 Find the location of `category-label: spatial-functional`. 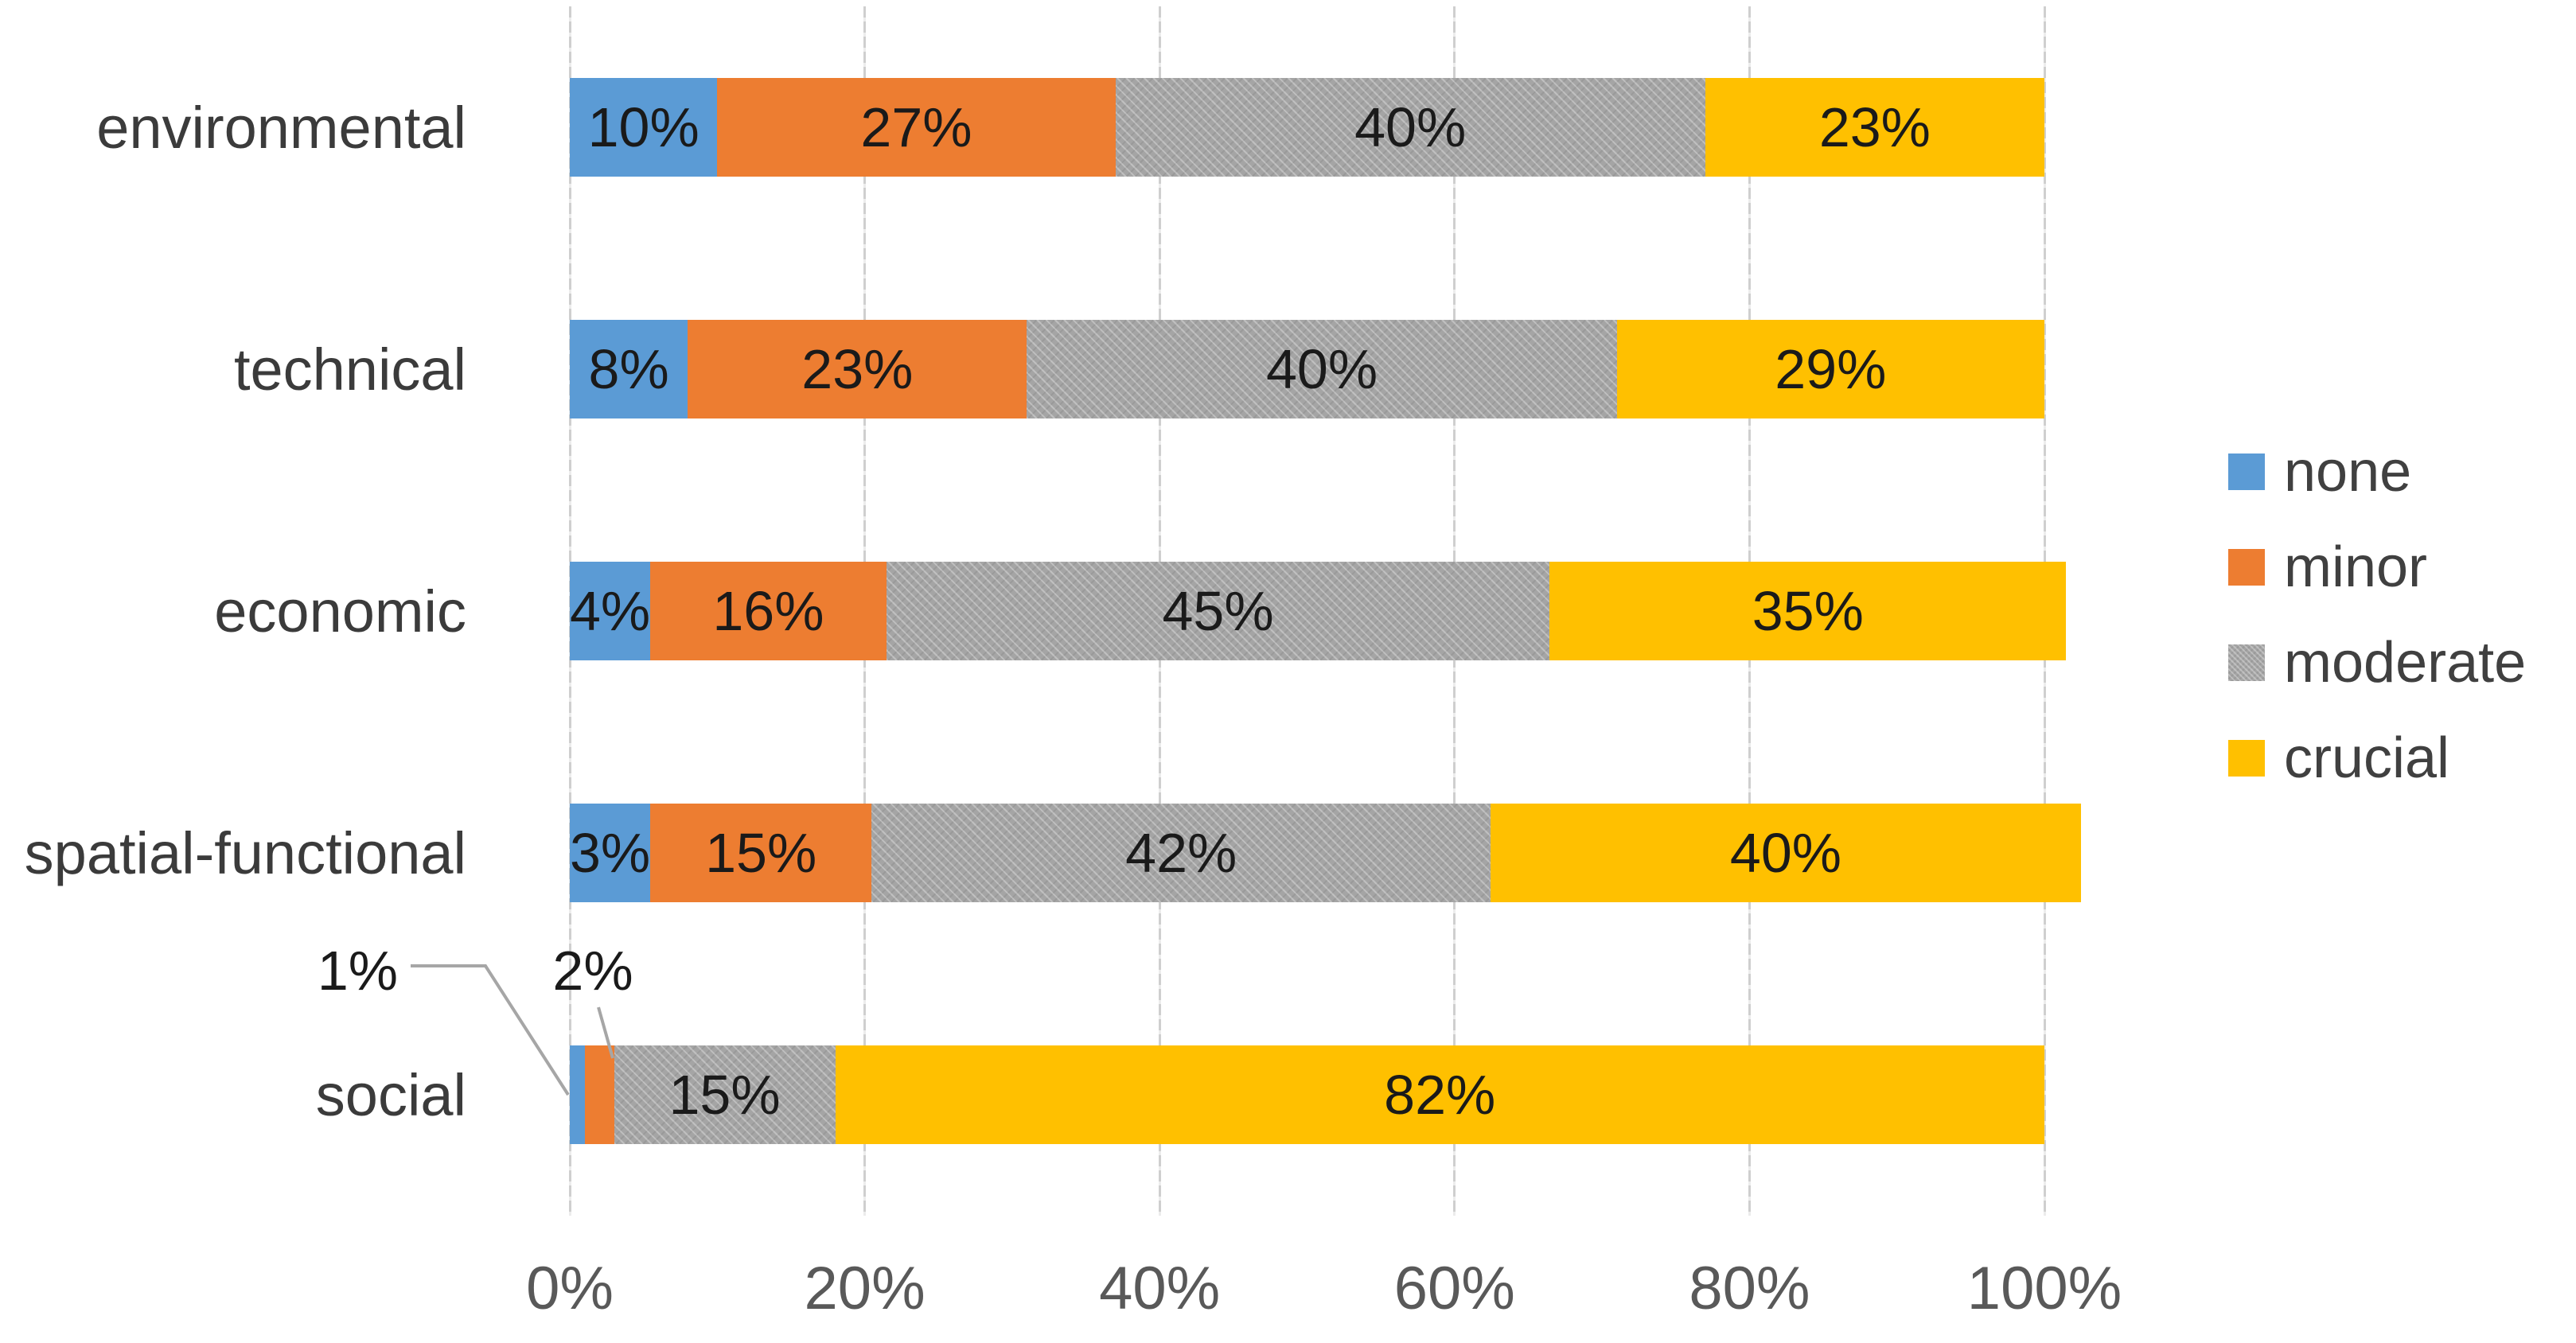

category-label: spatial-functional is located at coordinates (245, 852).